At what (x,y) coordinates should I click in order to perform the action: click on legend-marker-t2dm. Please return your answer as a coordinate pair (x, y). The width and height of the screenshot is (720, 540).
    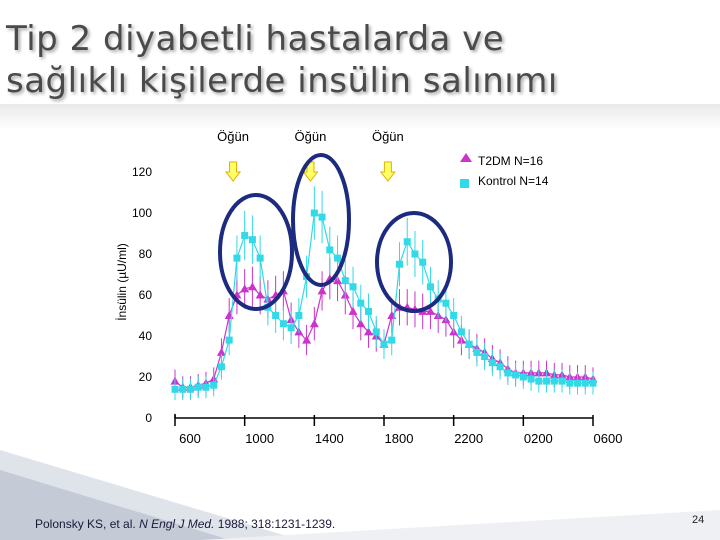
    Looking at the image, I should click on (466, 157).